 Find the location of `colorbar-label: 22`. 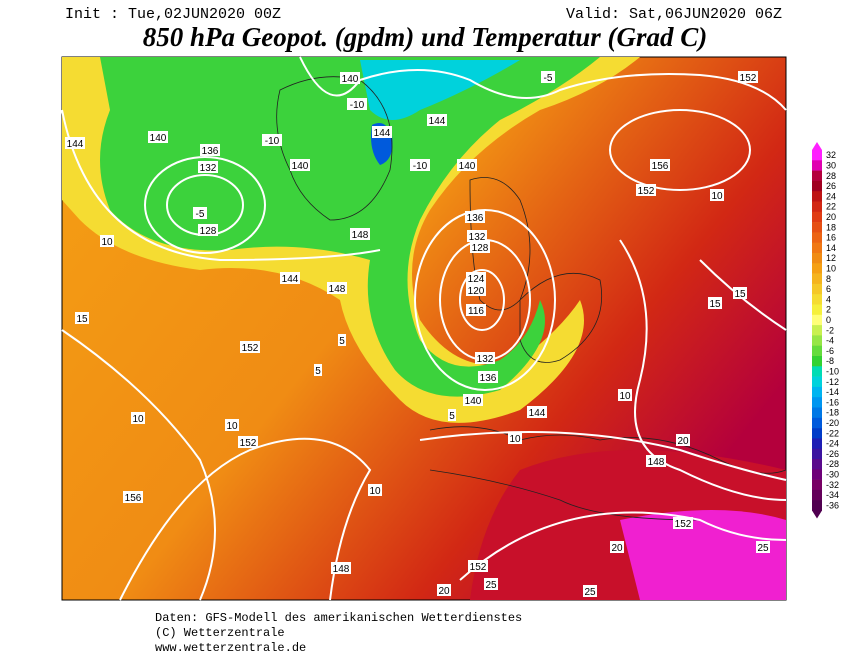

colorbar-label: 22 is located at coordinates (831, 207).